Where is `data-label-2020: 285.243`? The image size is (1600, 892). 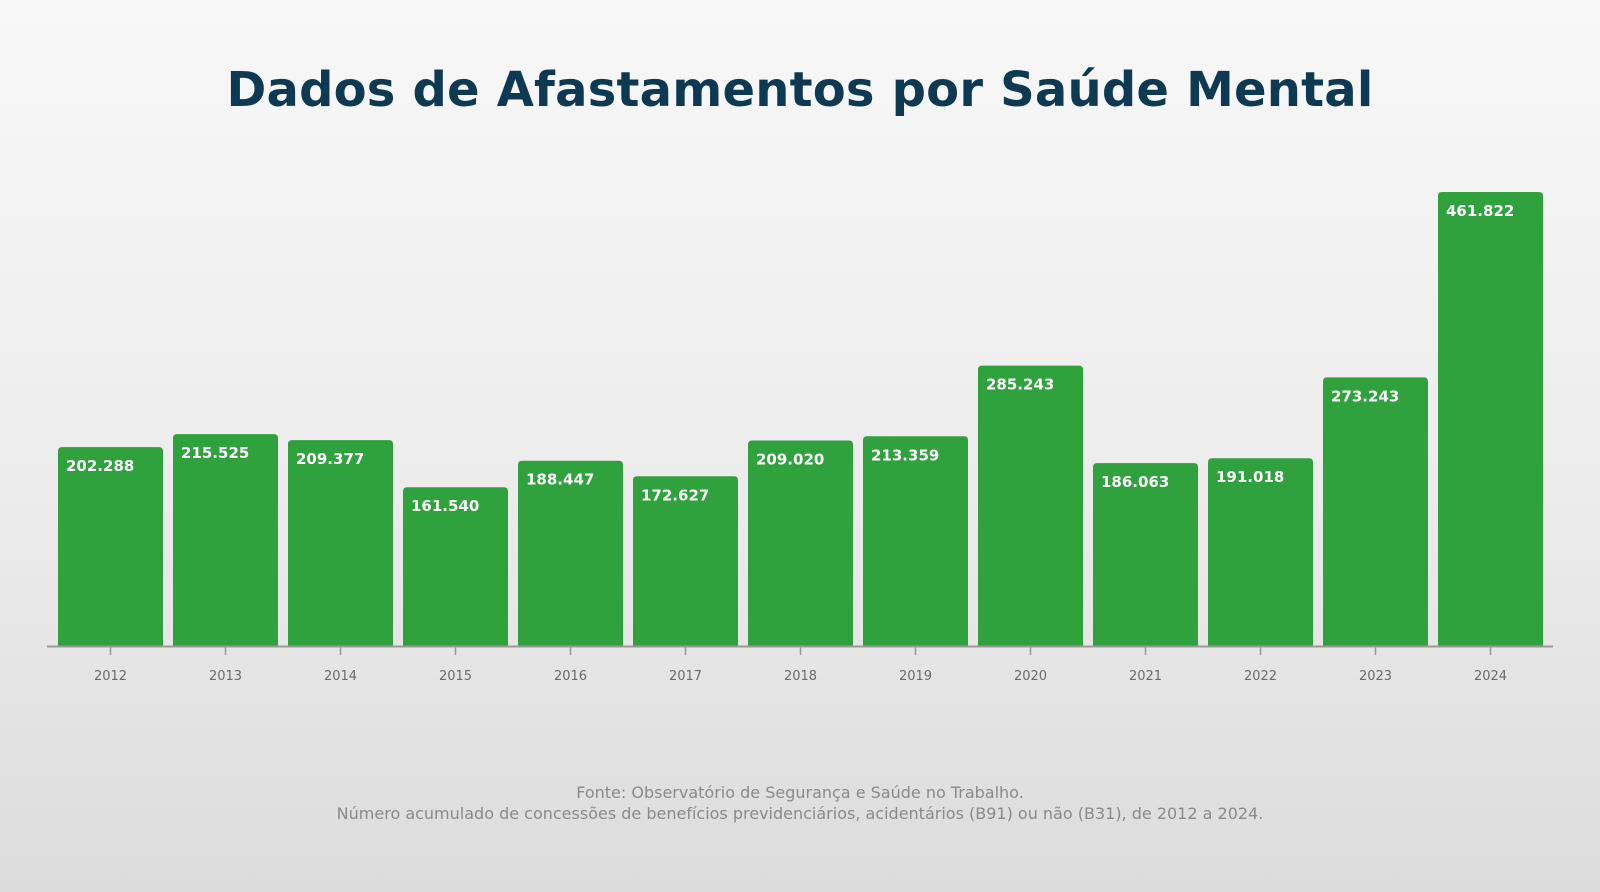
data-label-2020: 285.243 is located at coordinates (1020, 385).